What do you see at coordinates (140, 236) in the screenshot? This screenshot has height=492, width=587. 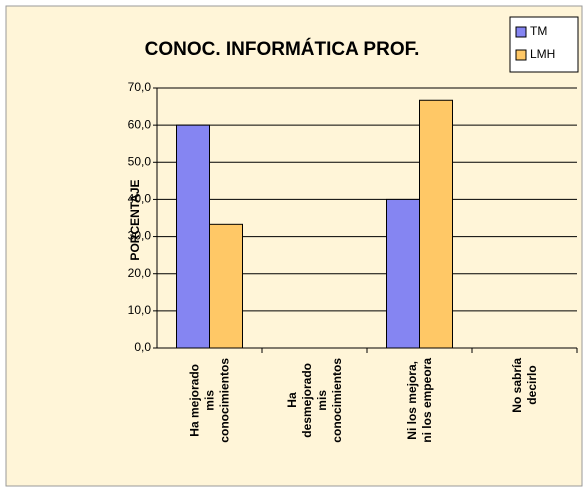 I see `y-tick-label: 30,0` at bounding box center [140, 236].